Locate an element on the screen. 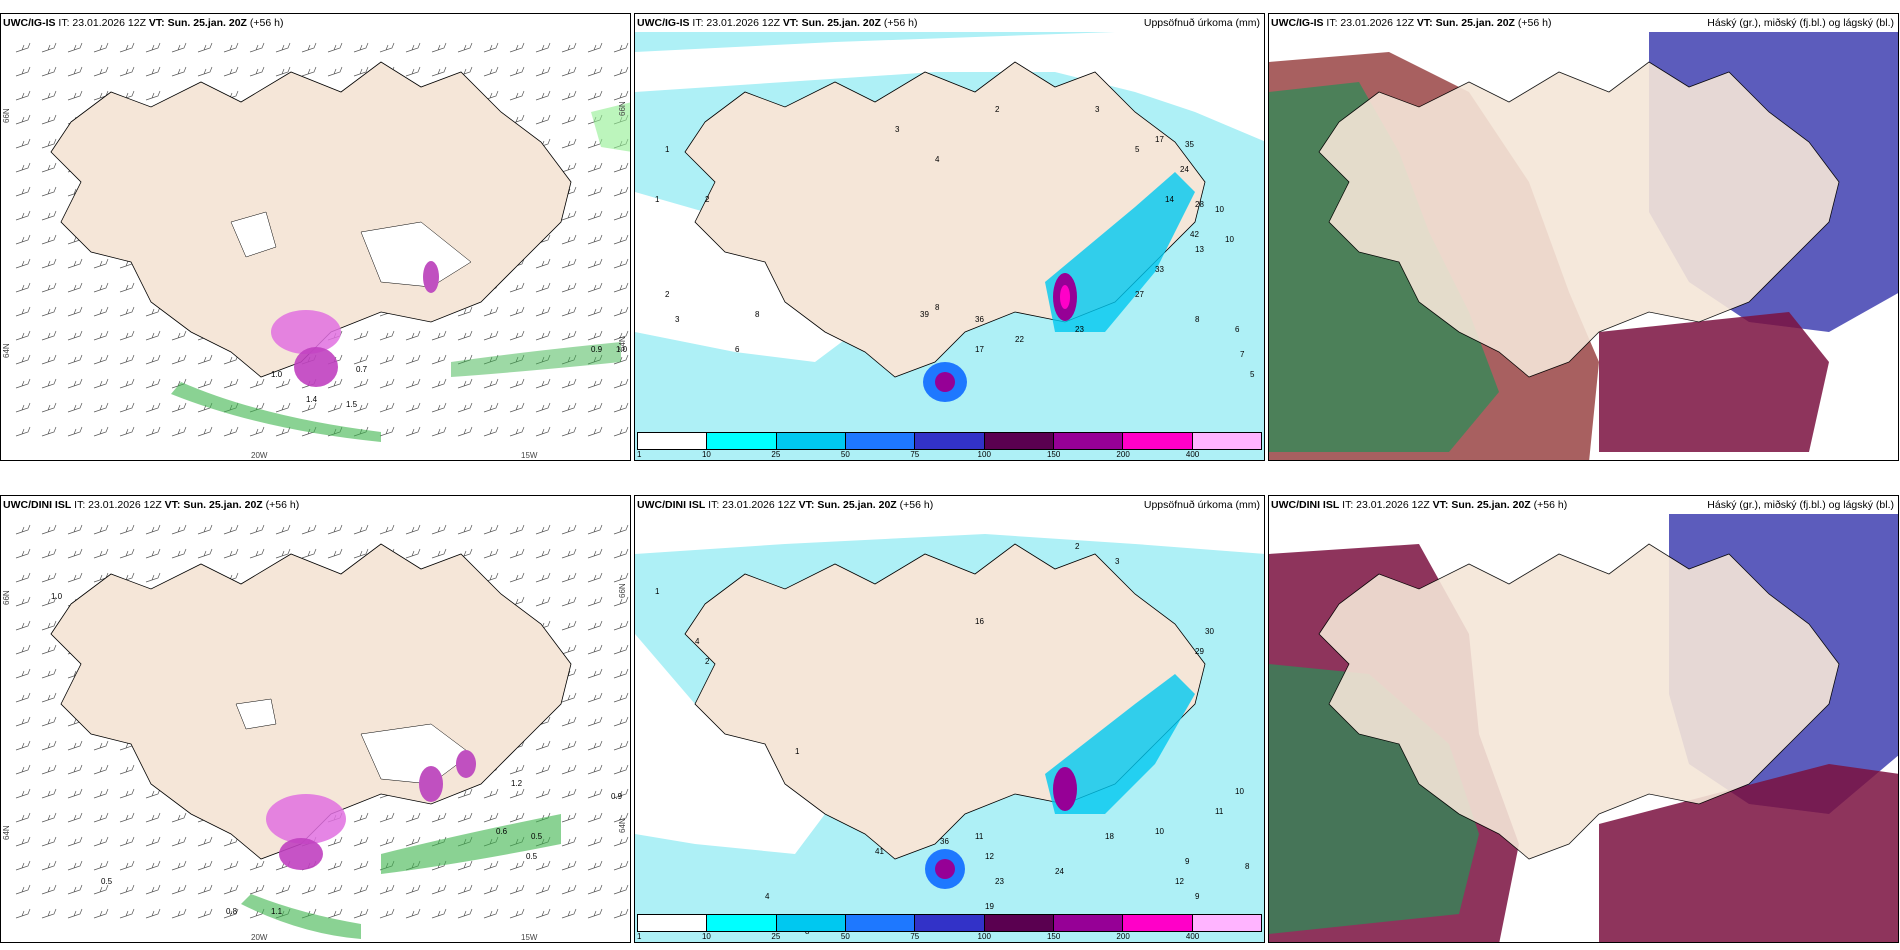  map-value-label: 10 is located at coordinates (1229, 239).